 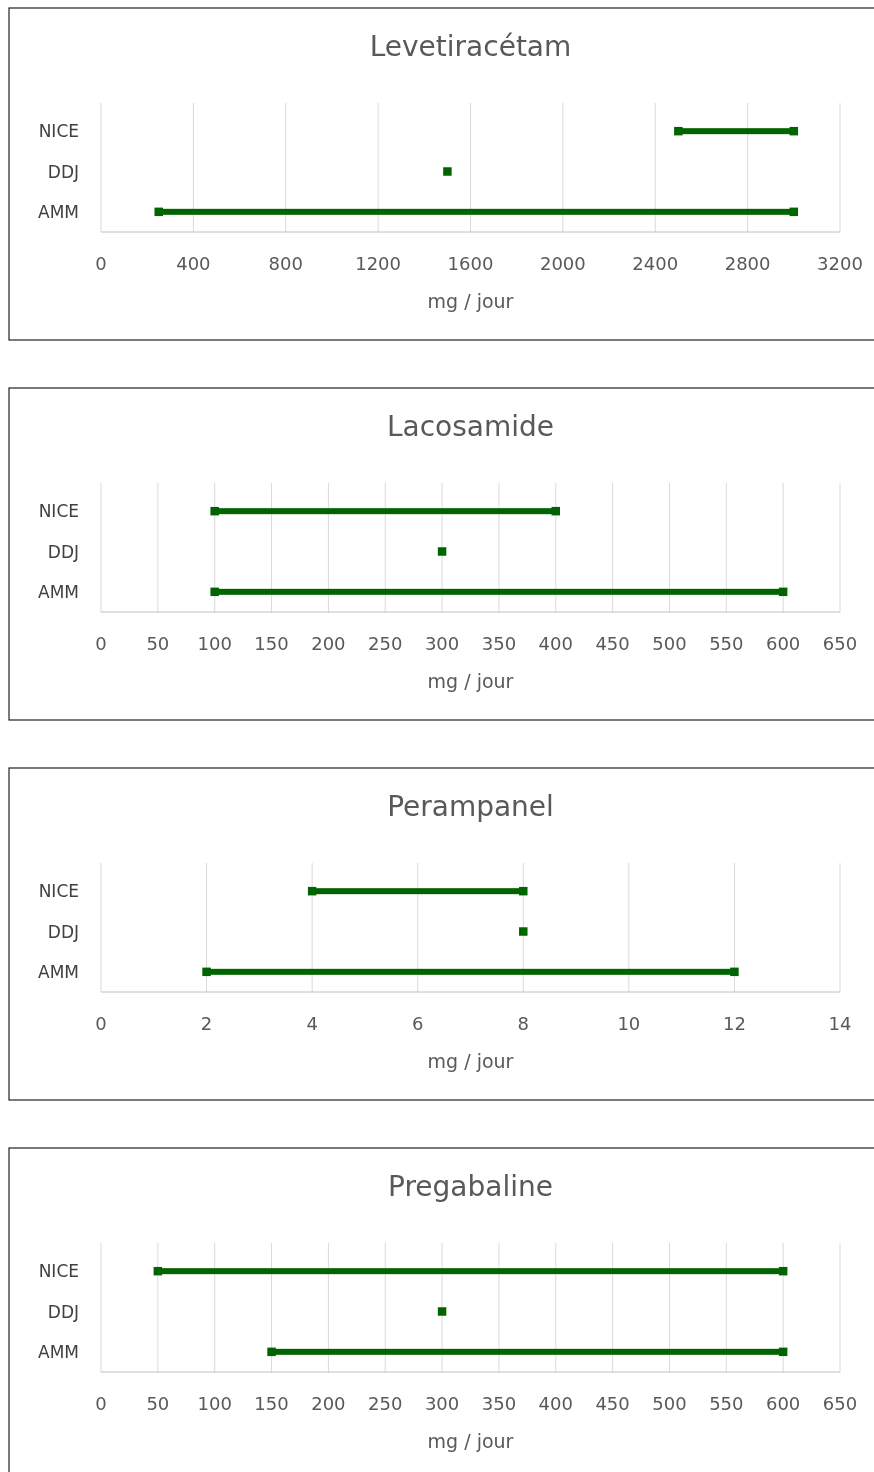 What do you see at coordinates (417, 1023) in the screenshot?
I see `x-tick-label: 6` at bounding box center [417, 1023].